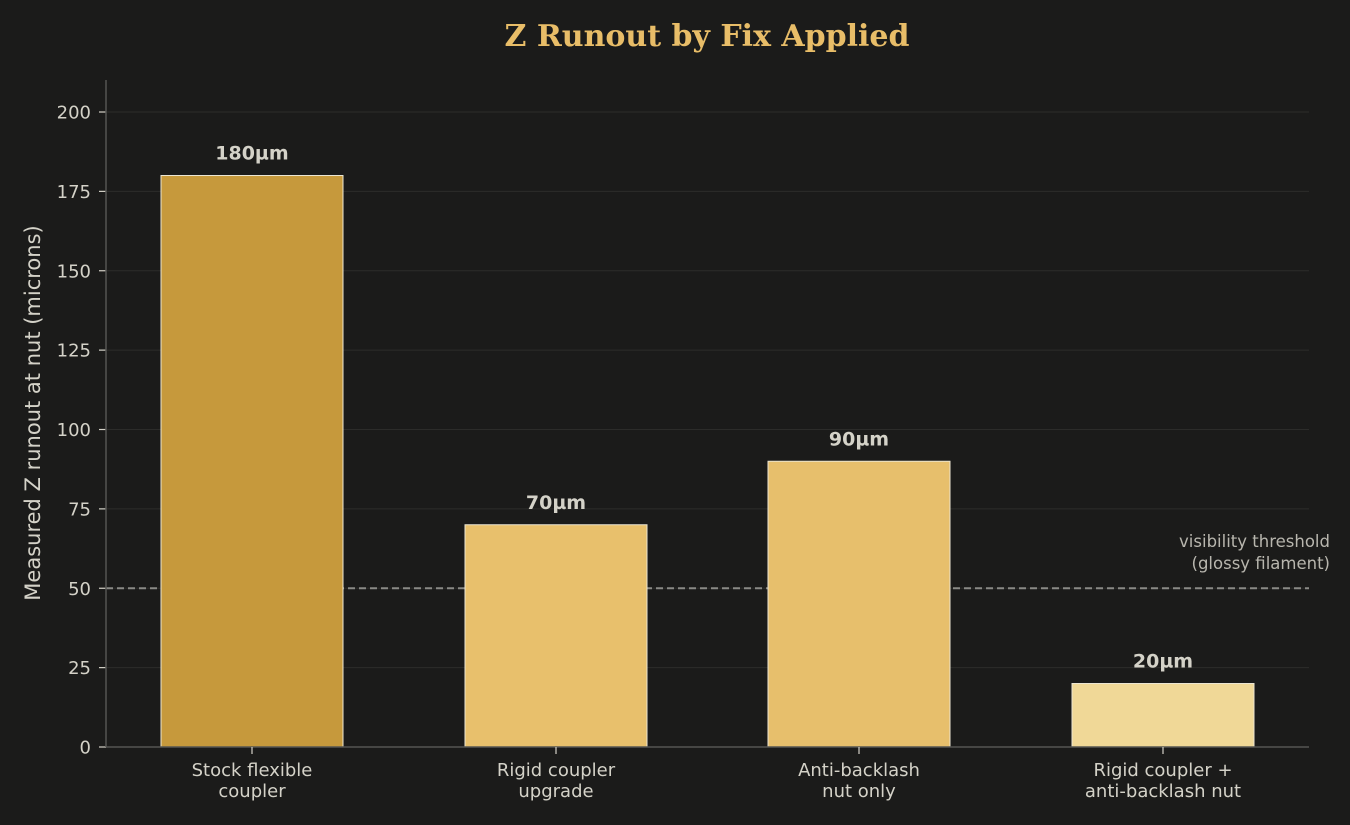  I want to click on value-label-3: 90µm, so click(859, 439).